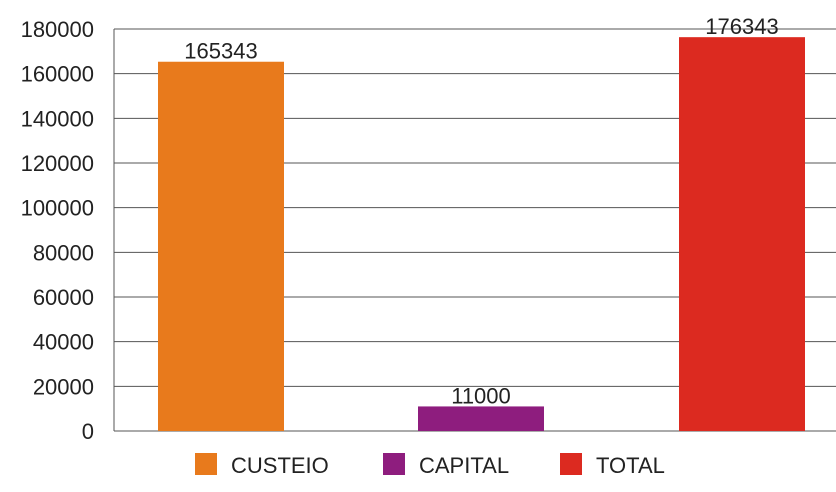 Image resolution: width=836 pixels, height=492 pixels. What do you see at coordinates (394, 464) in the screenshot?
I see `legend-swatch-capital` at bounding box center [394, 464].